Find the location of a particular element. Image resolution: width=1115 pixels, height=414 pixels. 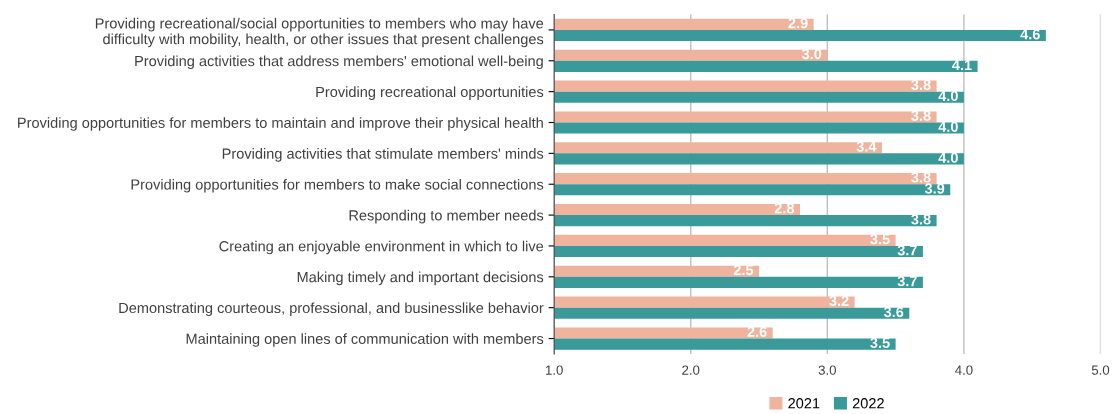

y-tick-label: Providing recreational/social opportunities to members who may have difficulty with mobility, health, or other issues that present challenges is located at coordinates (319, 32).